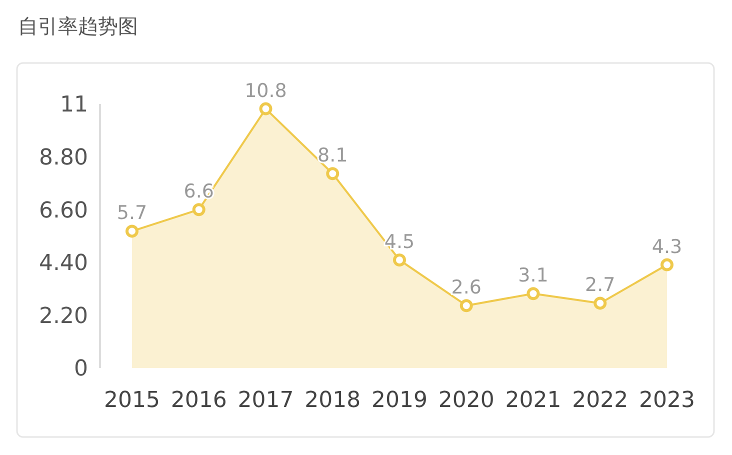 Image resolution: width=732 pixels, height=455 pixels. I want to click on y-tick-label: 4.40, so click(63, 263).